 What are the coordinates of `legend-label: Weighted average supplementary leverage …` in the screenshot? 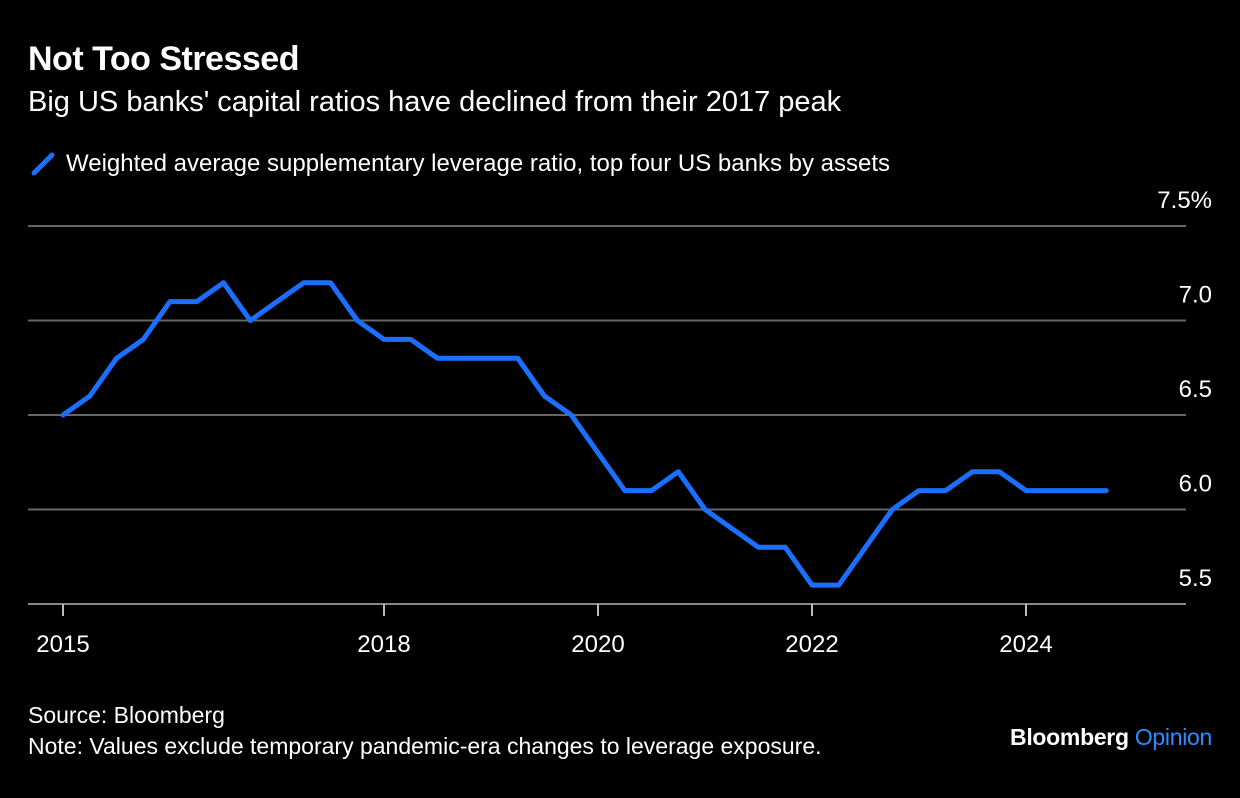 It's located at (478, 163).